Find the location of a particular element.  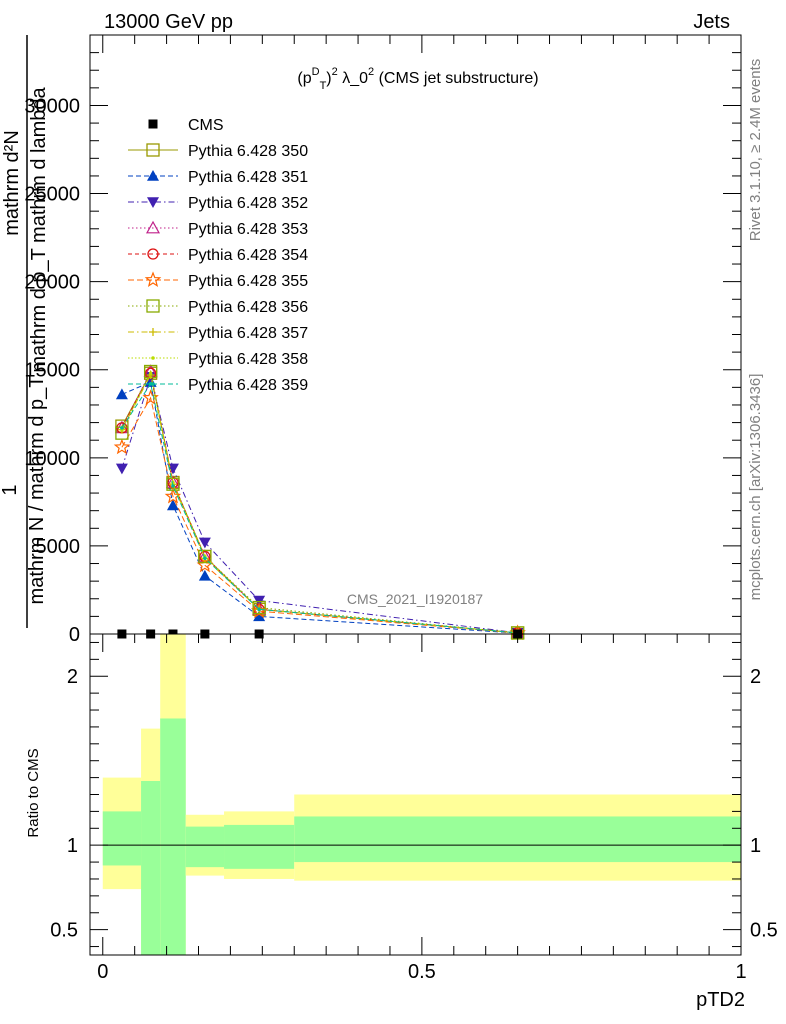

legend-entry: Pythia 6.428 358 is located at coordinates (218, 359).